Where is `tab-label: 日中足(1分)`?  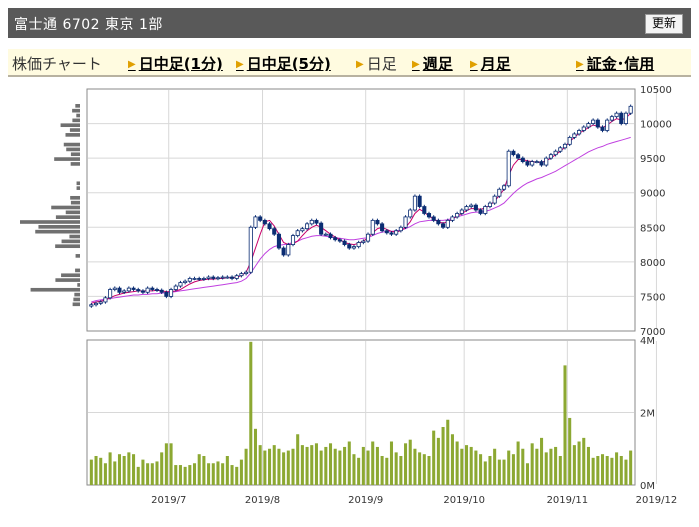
tab-label: 日中足(1分) is located at coordinates (180, 64).